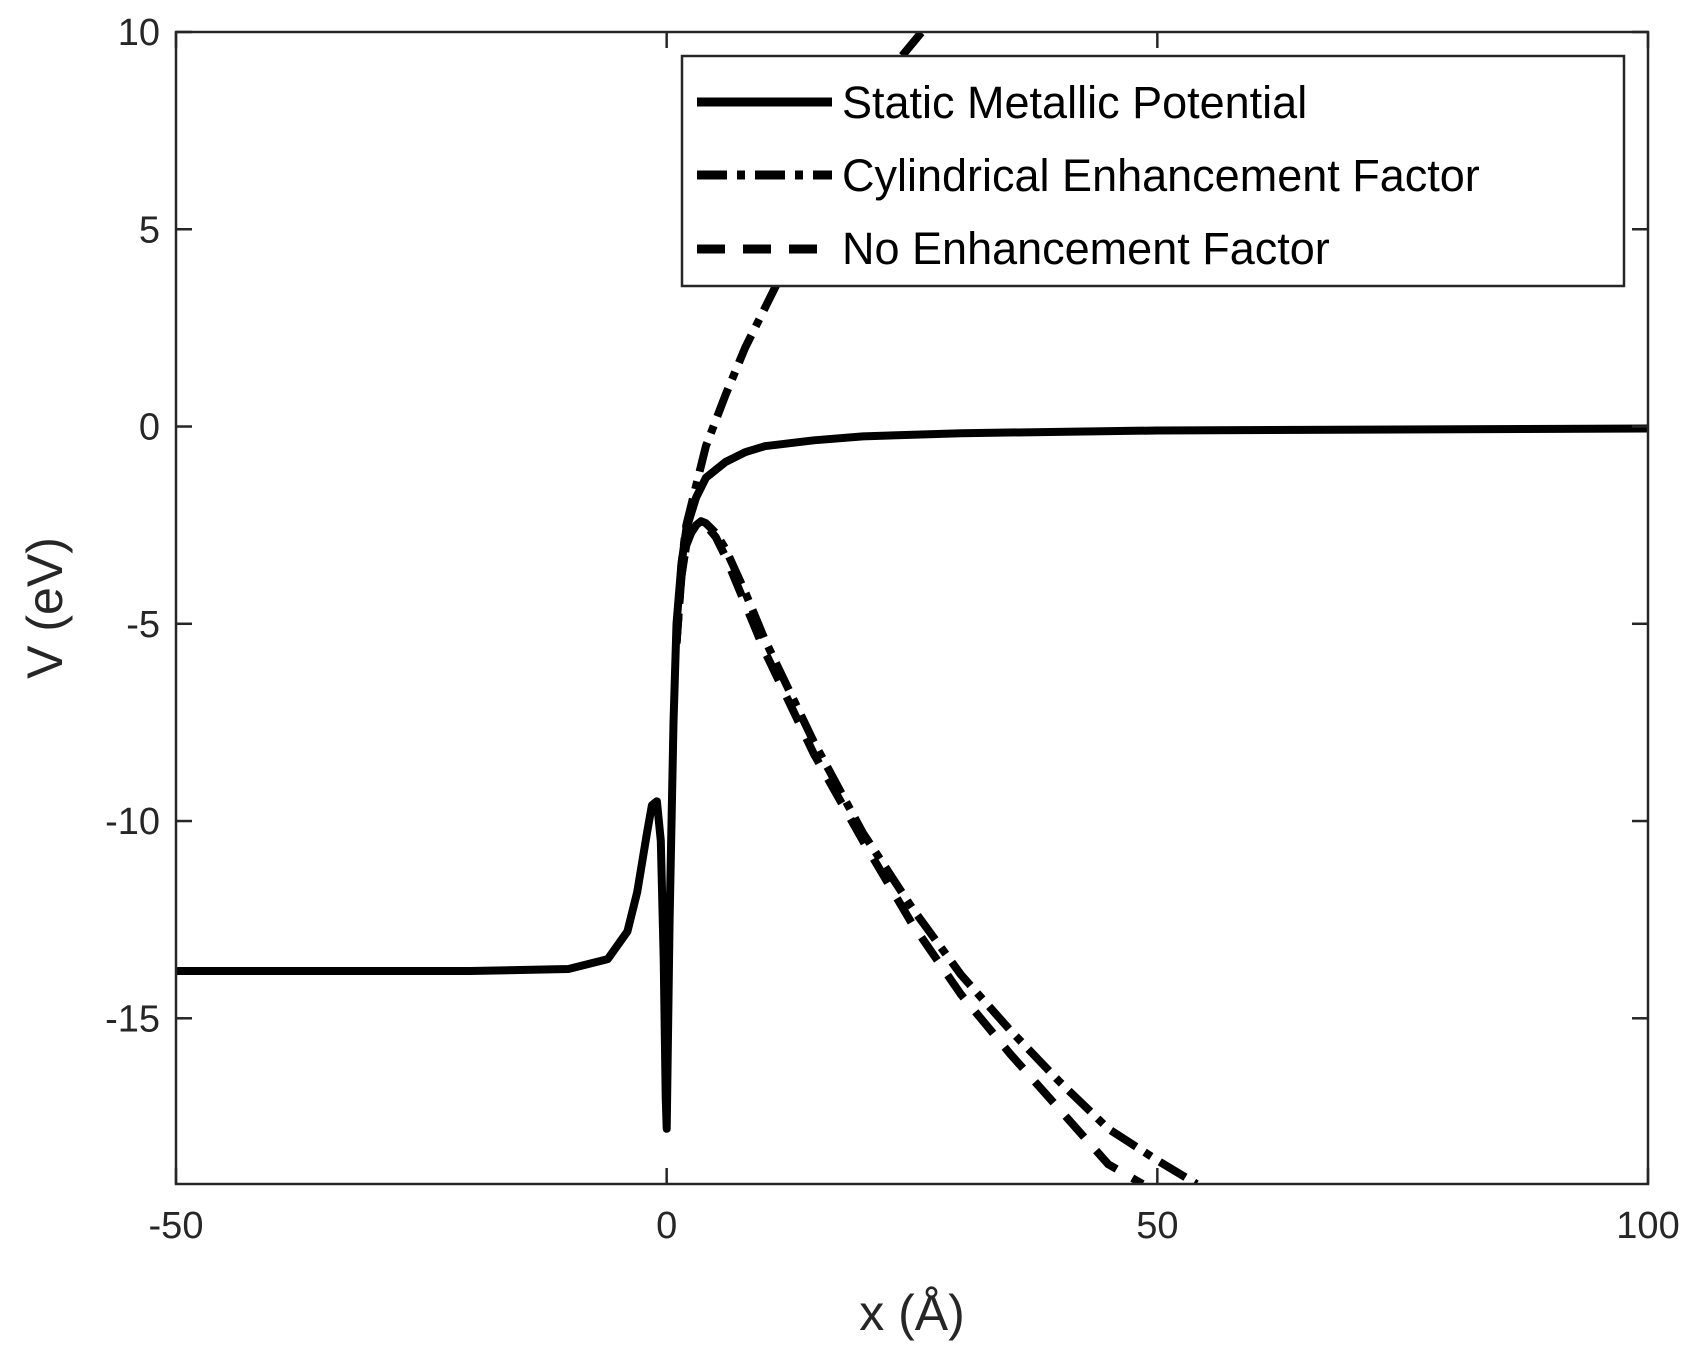 This screenshot has height=1353, width=1691. Describe the element at coordinates (139, 33) in the screenshot. I see `y-tick-label: 10` at that location.